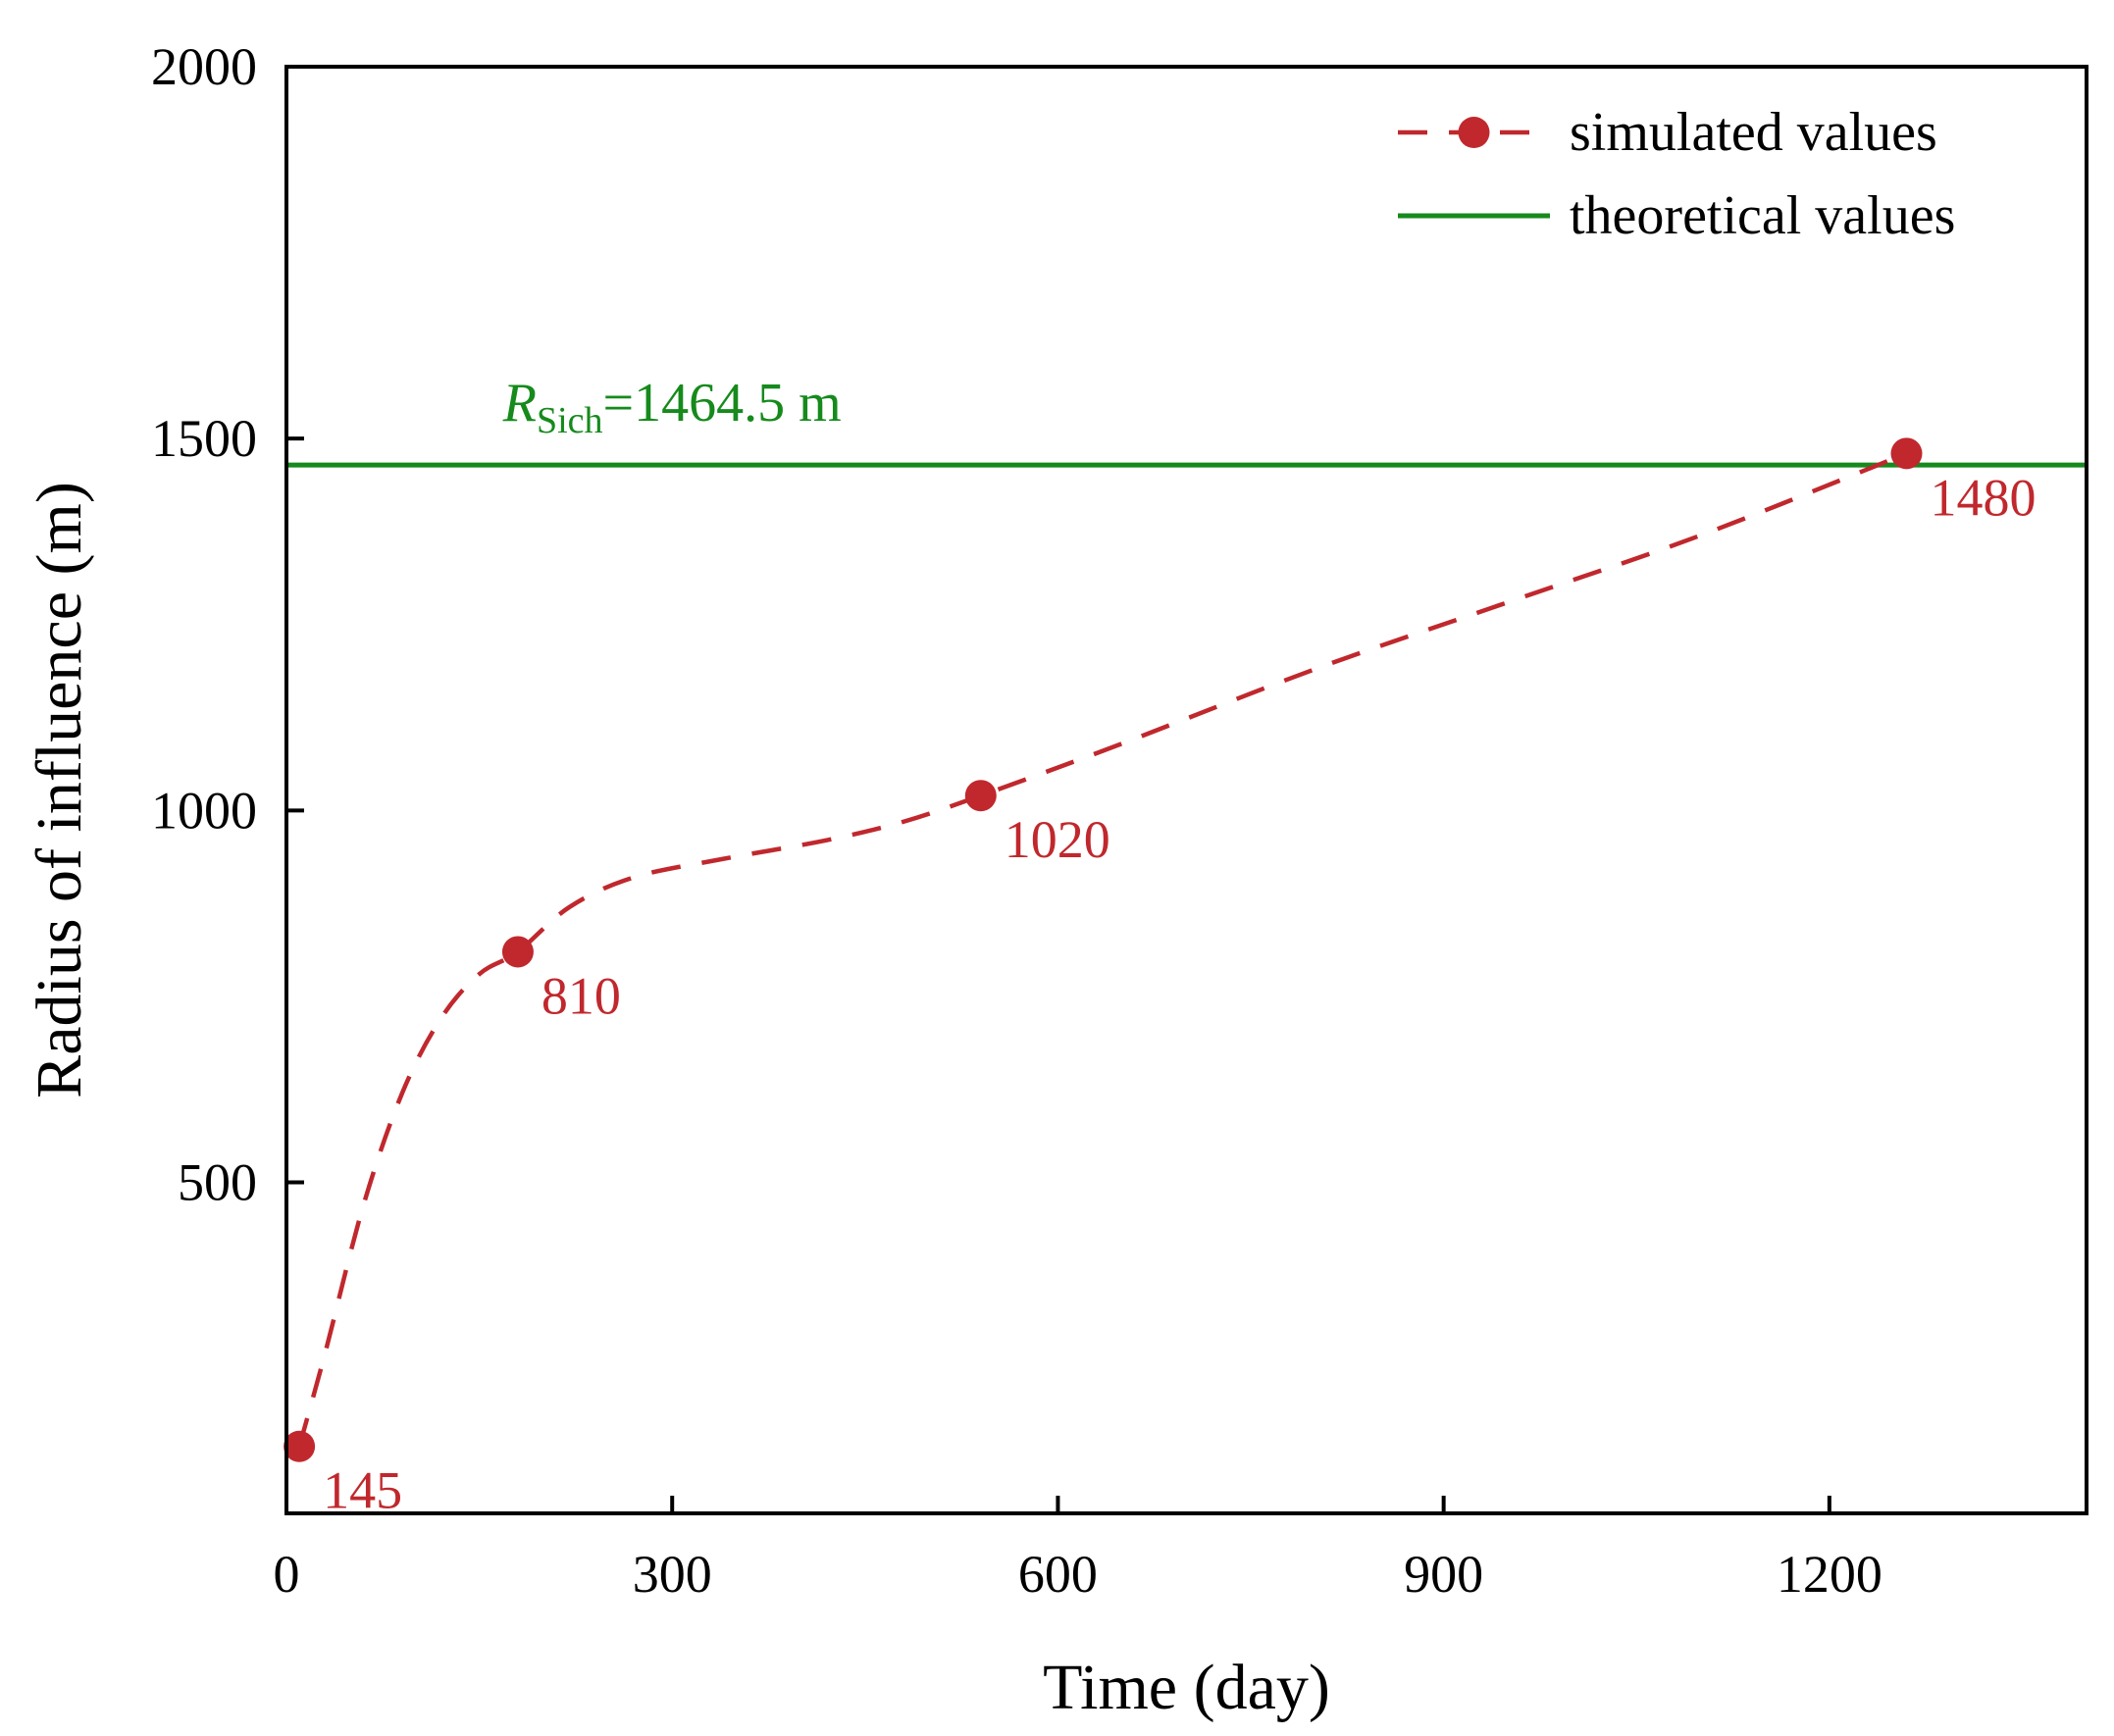 This screenshot has width=2114, height=1736. I want to click on x-tick-label-600: 600, so click(1058, 1575).